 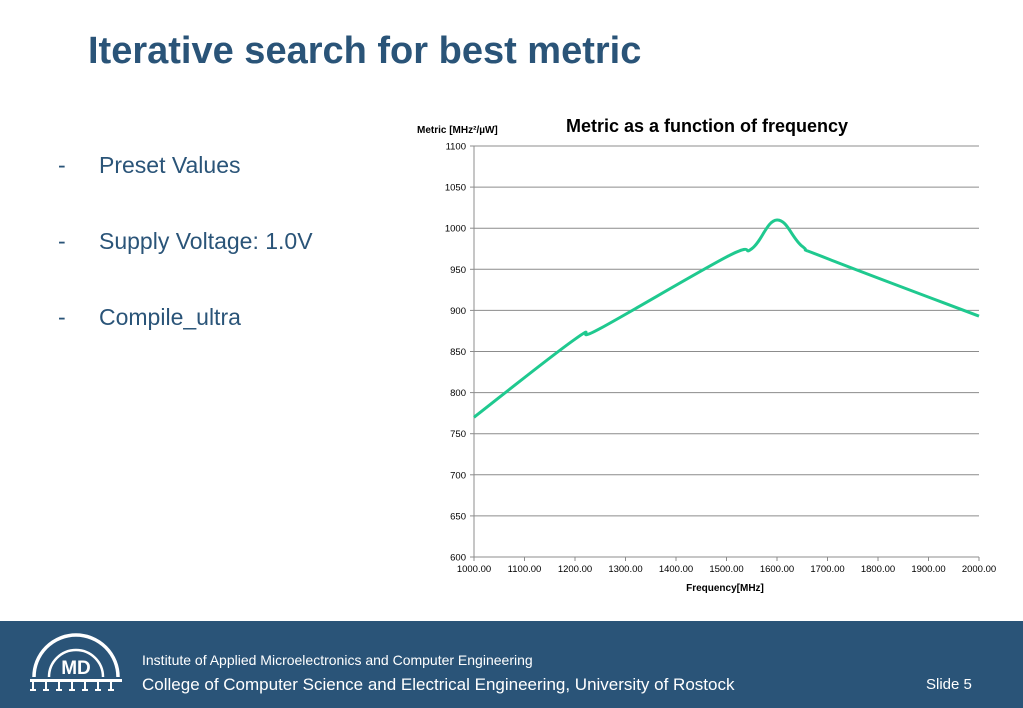 What do you see at coordinates (827, 569) in the screenshot?
I see `x-tick-label: 1700.00` at bounding box center [827, 569].